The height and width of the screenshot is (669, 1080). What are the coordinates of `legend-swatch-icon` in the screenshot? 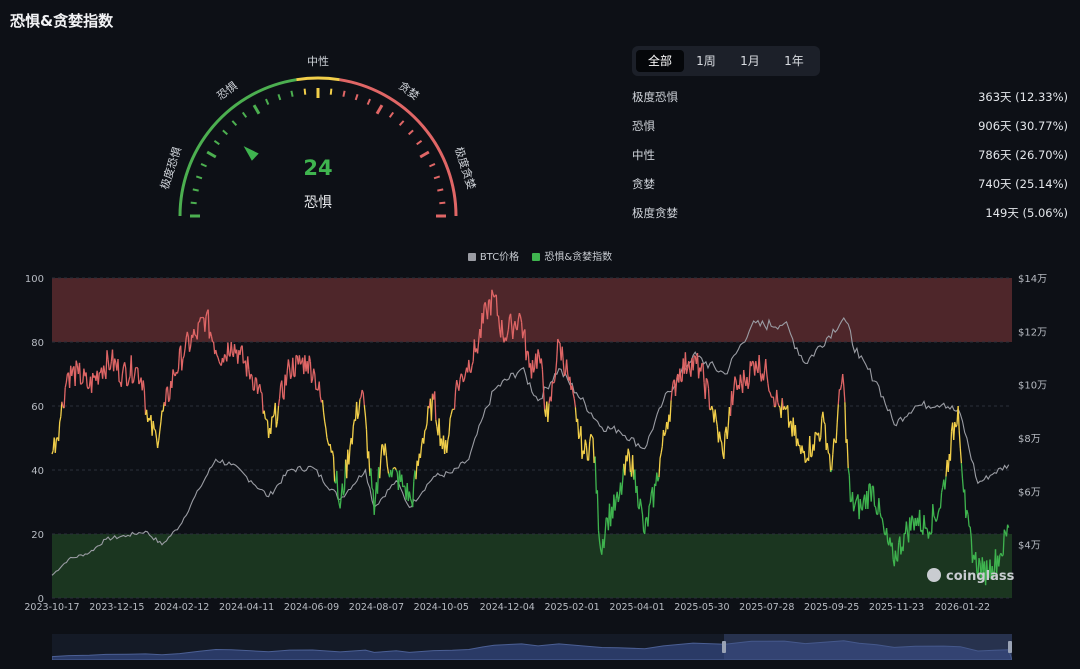 It's located at (471, 257).